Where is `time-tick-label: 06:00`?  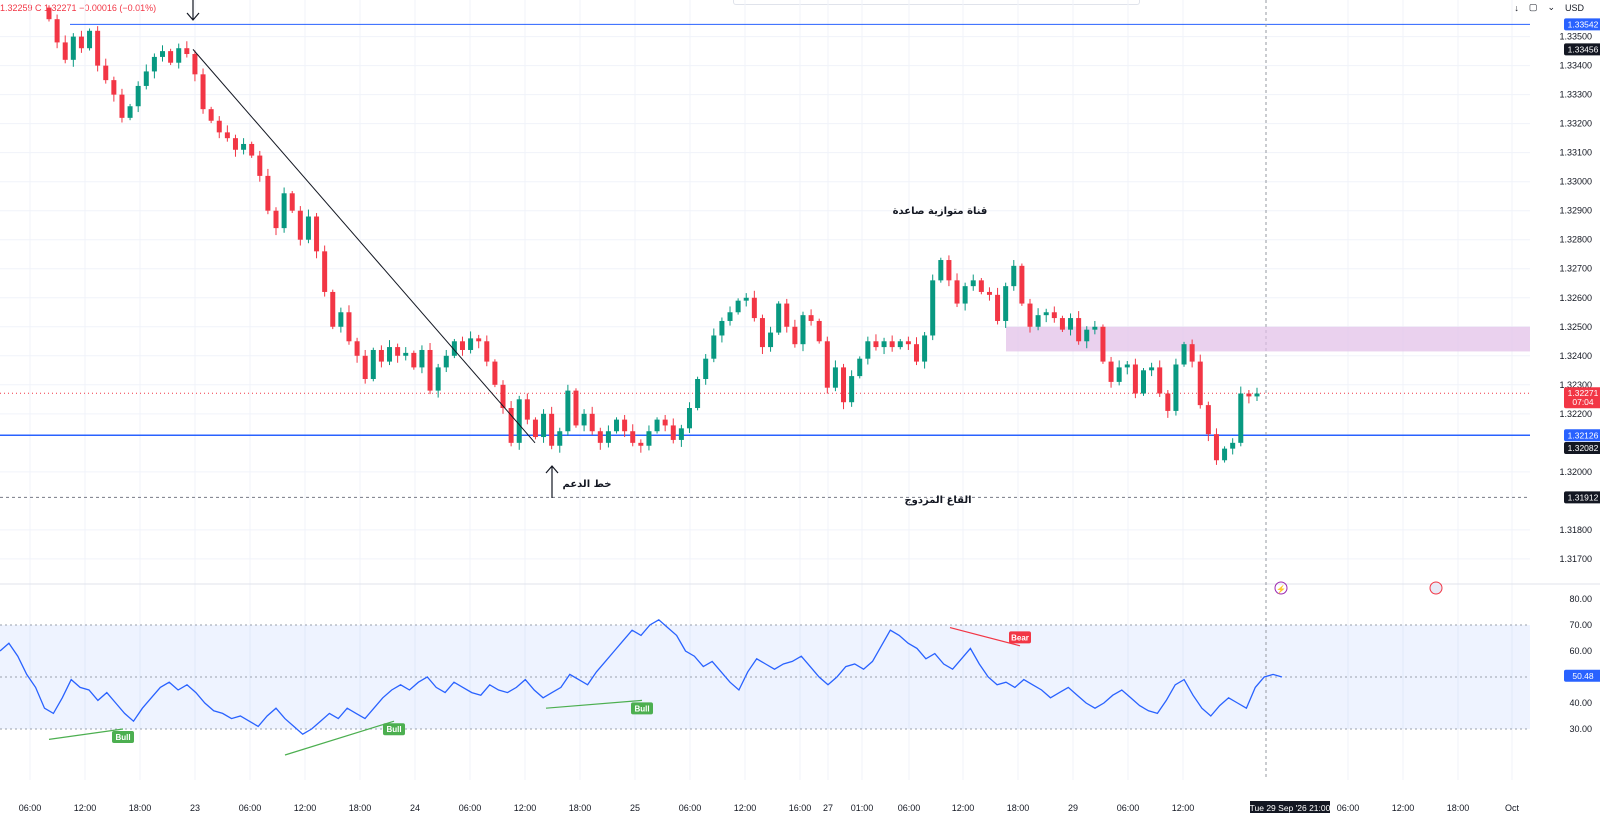 time-tick-label: 06:00 is located at coordinates (909, 808).